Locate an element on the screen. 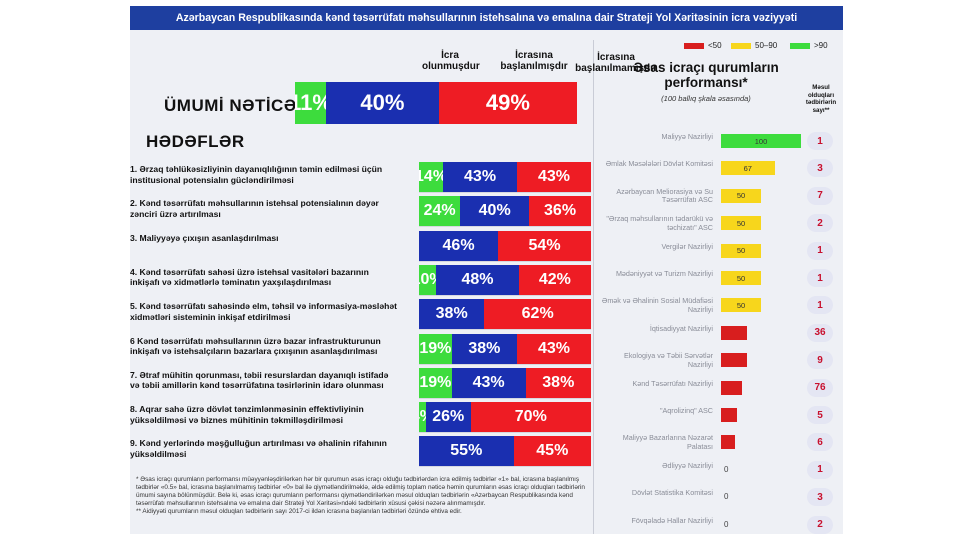 The height and width of the screenshot is (540, 975). agency-count-badge: 36 is located at coordinates (820, 332).